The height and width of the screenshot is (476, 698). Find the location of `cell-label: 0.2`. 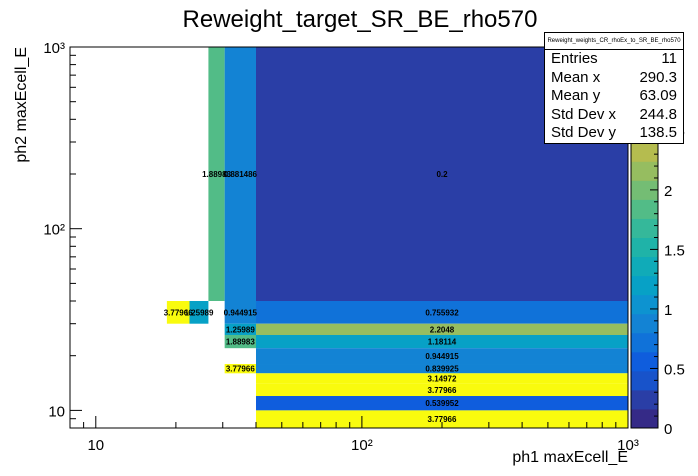

cell-label: 0.2 is located at coordinates (442, 174).